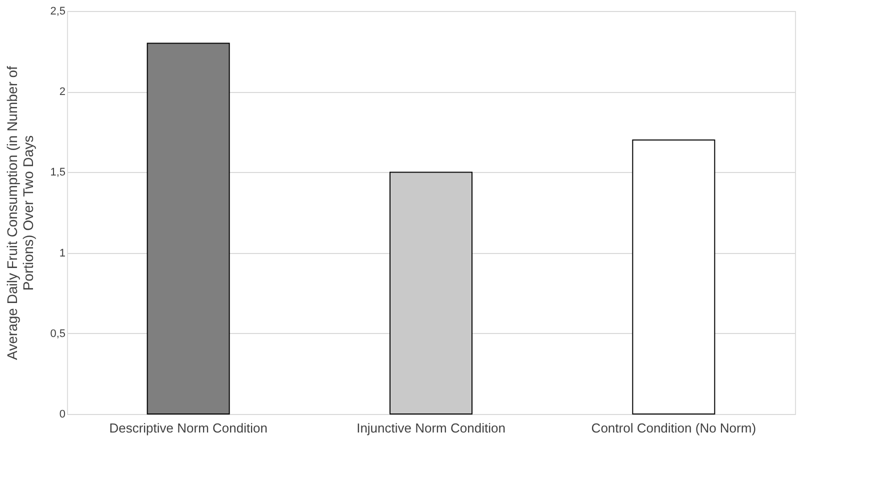 Image resolution: width=884 pixels, height=497 pixels. Describe the element at coordinates (62, 92) in the screenshot. I see `y-tick-label: 2` at that location.